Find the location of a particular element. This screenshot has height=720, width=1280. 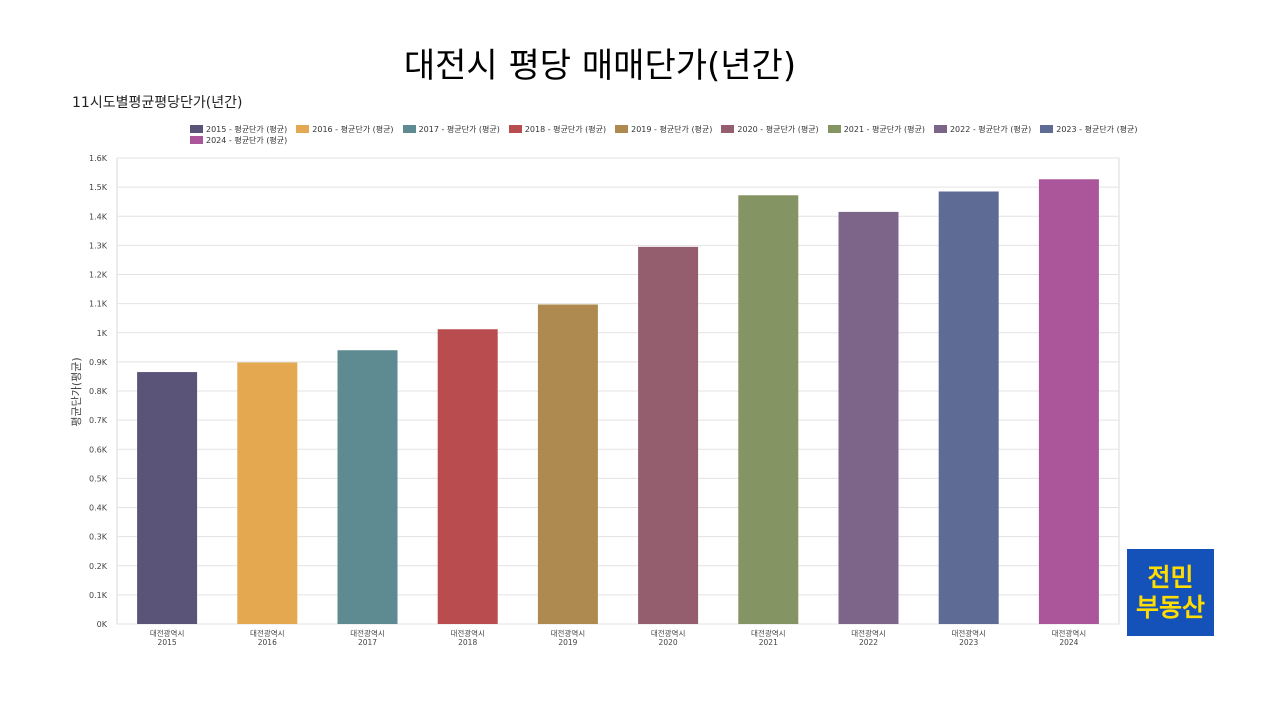

legend-item: 2015 - 평균단가 (평균) is located at coordinates (238, 129).